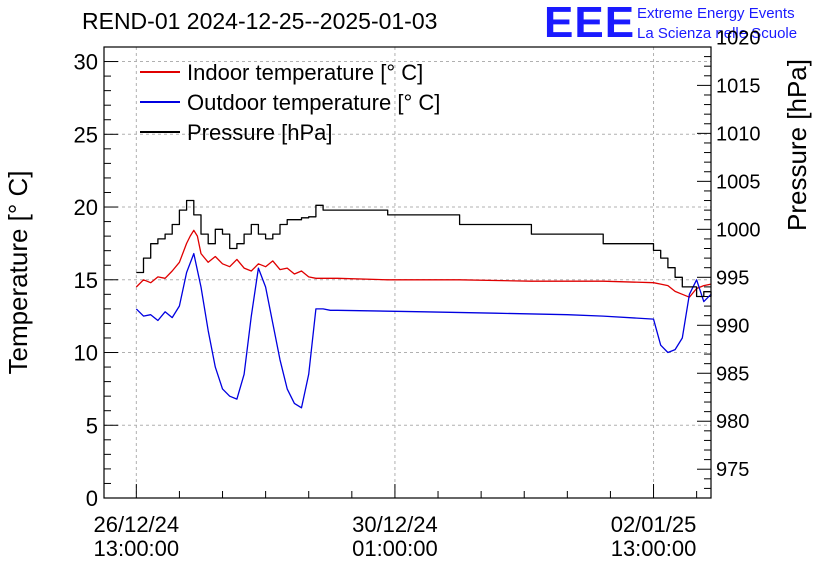 This screenshot has width=836, height=572. Describe the element at coordinates (738, 86) in the screenshot. I see `y-right-tick-label: 1015` at that location.